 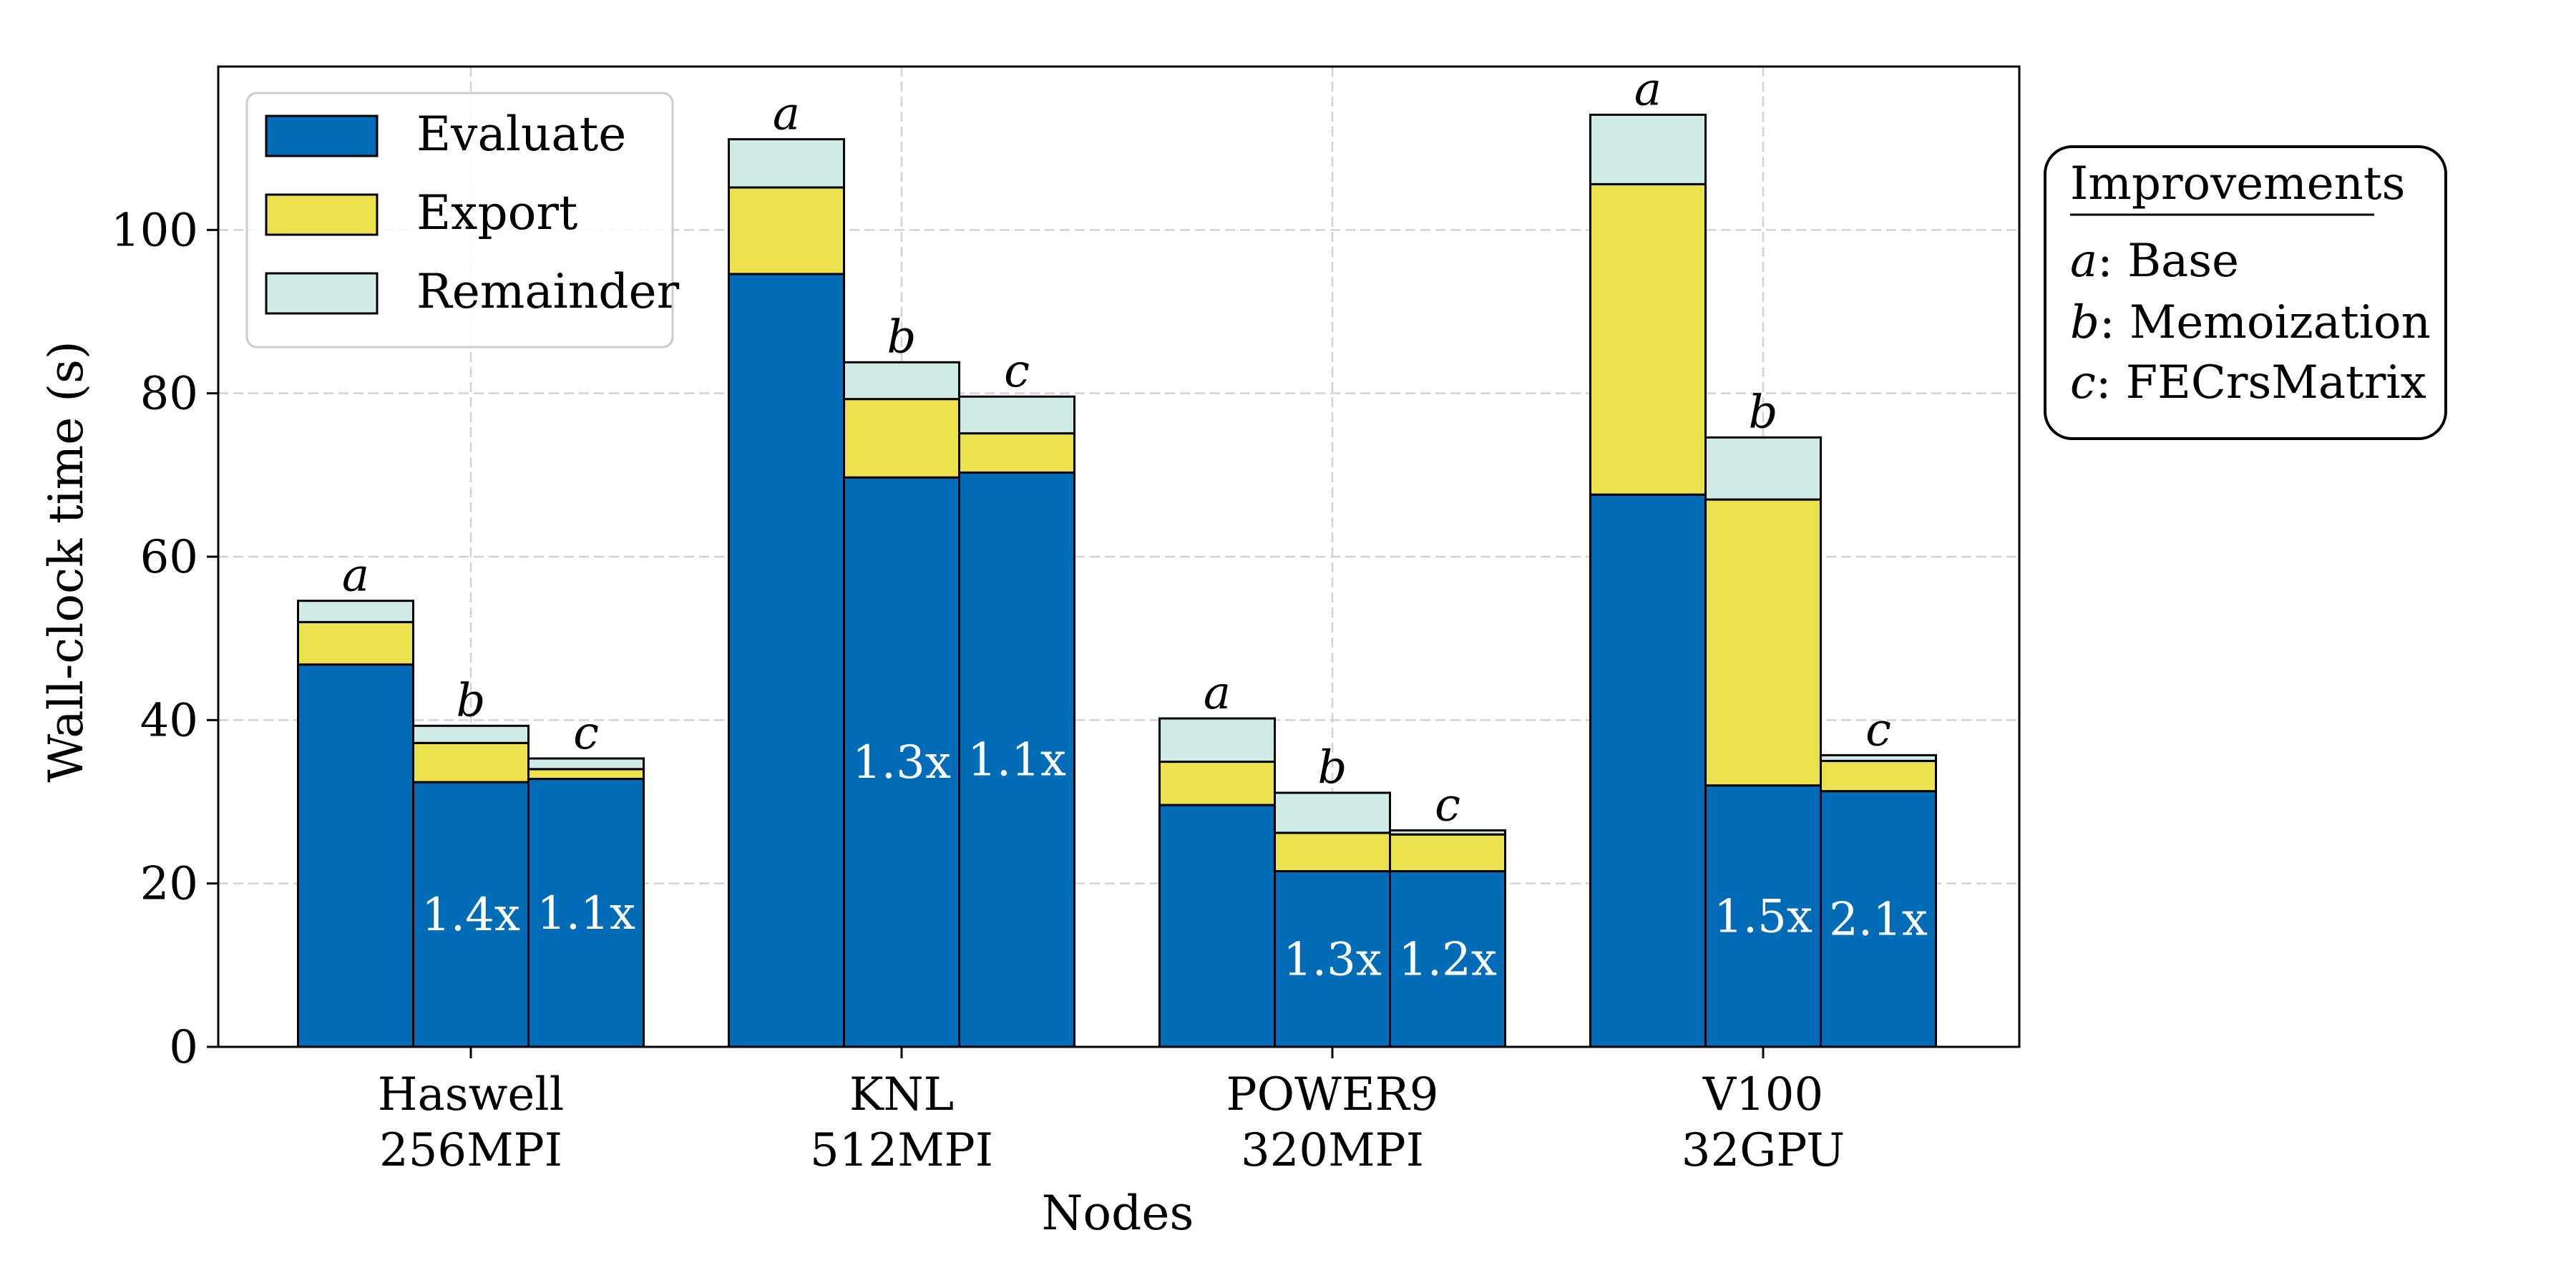 What do you see at coordinates (2154, 261) in the screenshot?
I see `improvement-a: a: Base` at bounding box center [2154, 261].